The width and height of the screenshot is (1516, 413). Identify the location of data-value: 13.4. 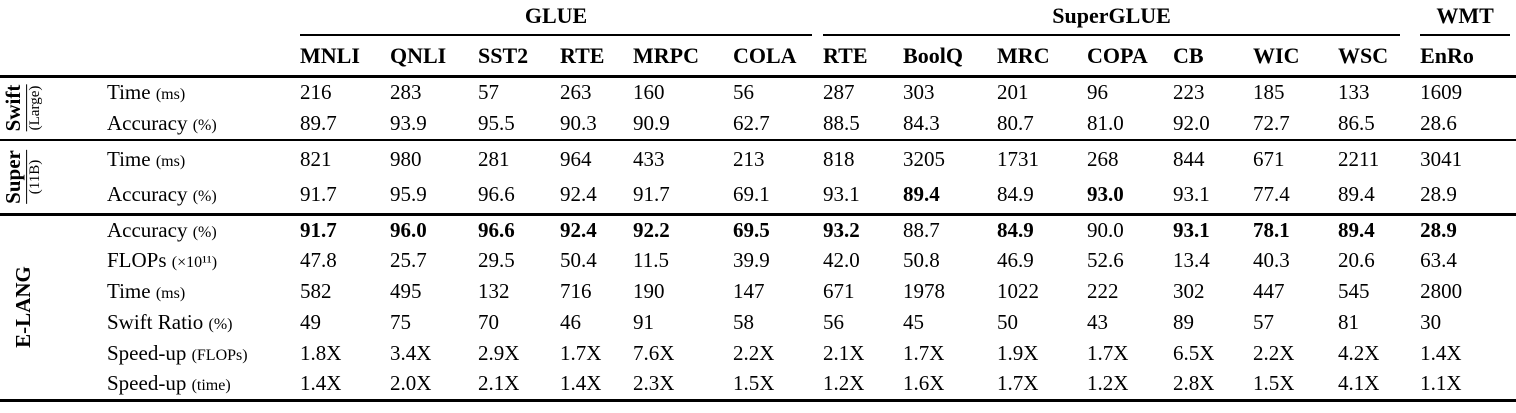
(1191, 260).